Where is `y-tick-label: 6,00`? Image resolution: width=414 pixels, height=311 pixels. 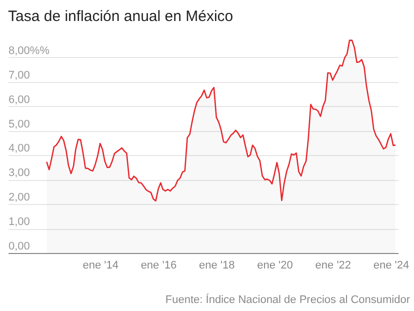
y-tick-label: 6,00 is located at coordinates (19, 100).